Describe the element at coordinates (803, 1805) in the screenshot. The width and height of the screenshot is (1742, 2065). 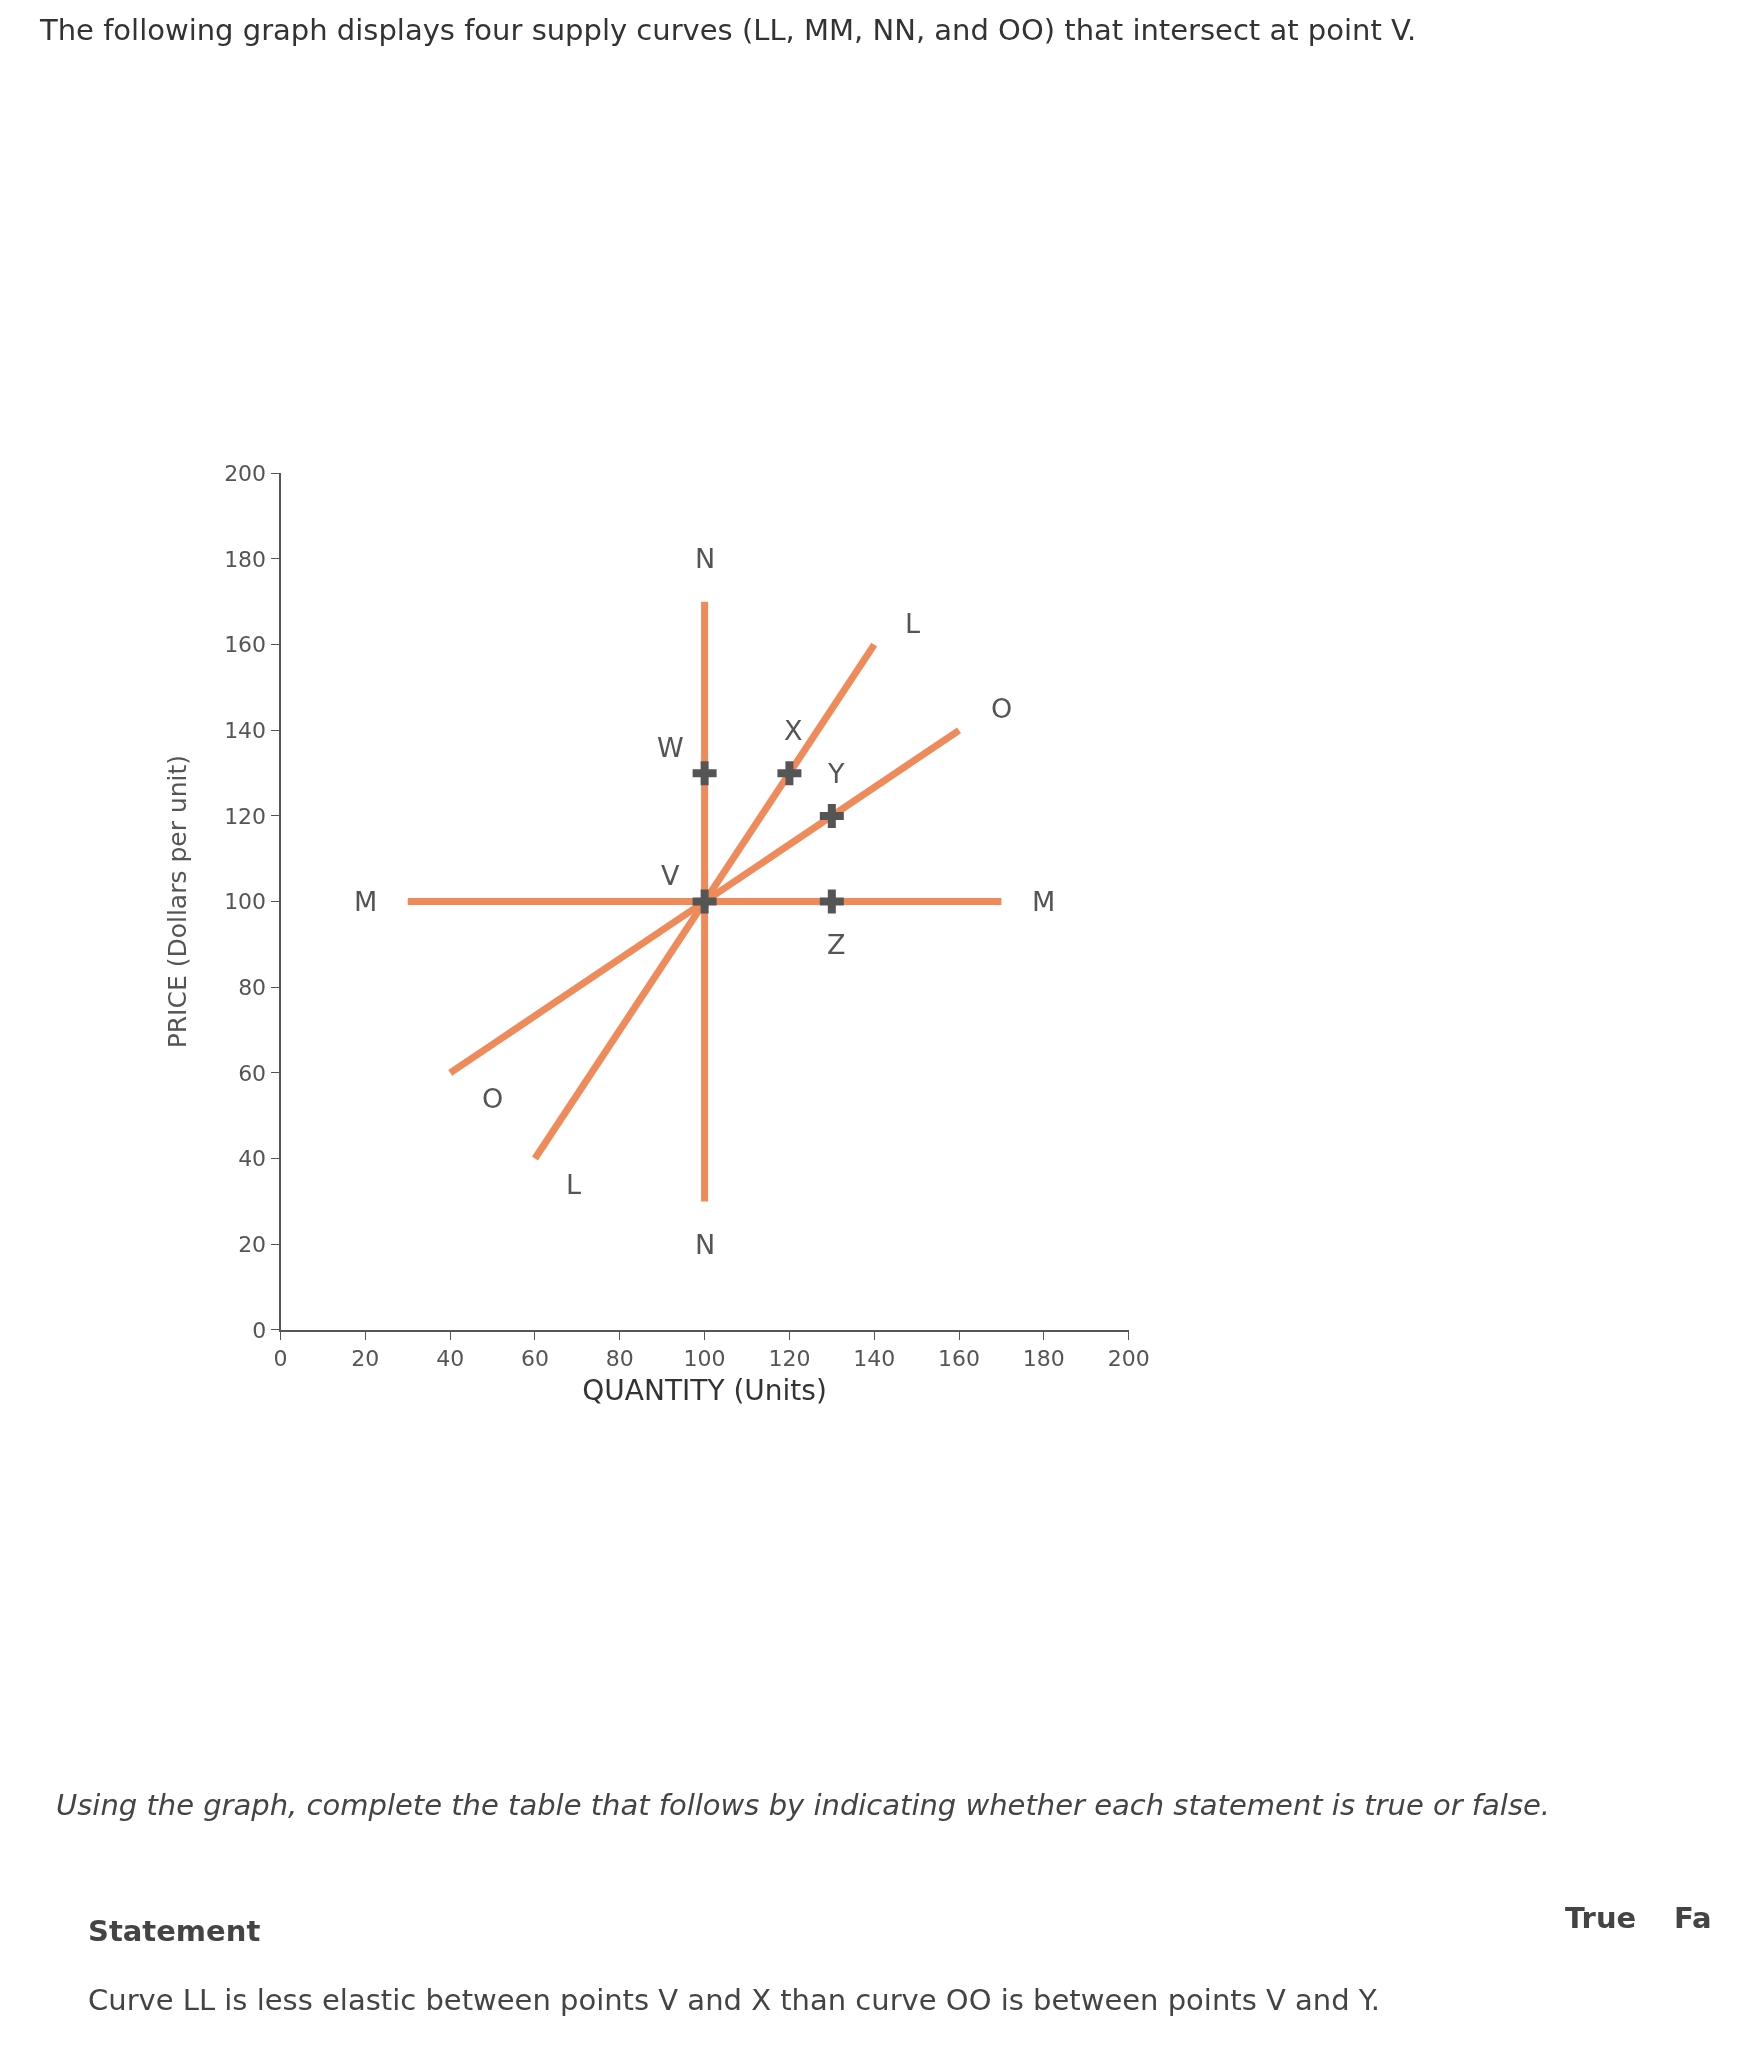
I see `text: Using the graph, complete the table that follows by indicating whether each statement is true or false.` at that location.